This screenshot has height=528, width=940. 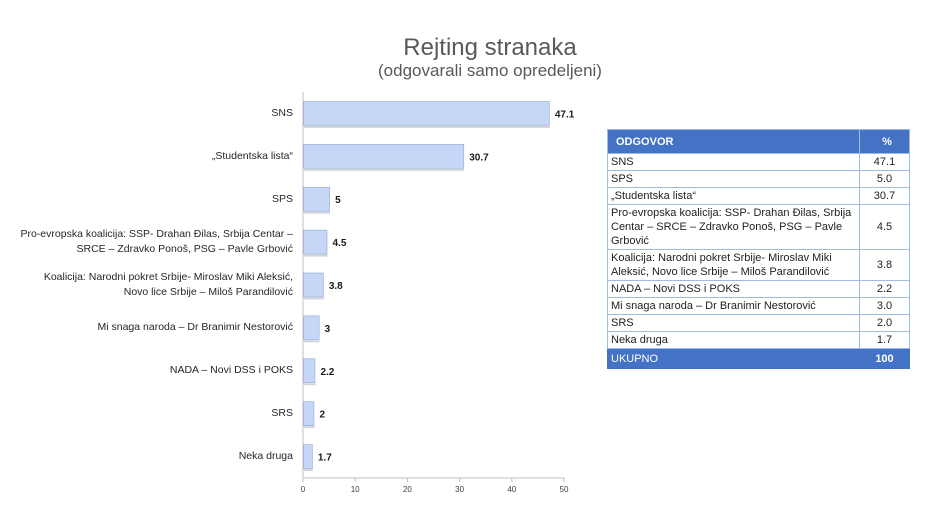 What do you see at coordinates (208, 292) in the screenshot?
I see `category-label-line: Novo lice Srbije – Miloš Parandilović` at bounding box center [208, 292].